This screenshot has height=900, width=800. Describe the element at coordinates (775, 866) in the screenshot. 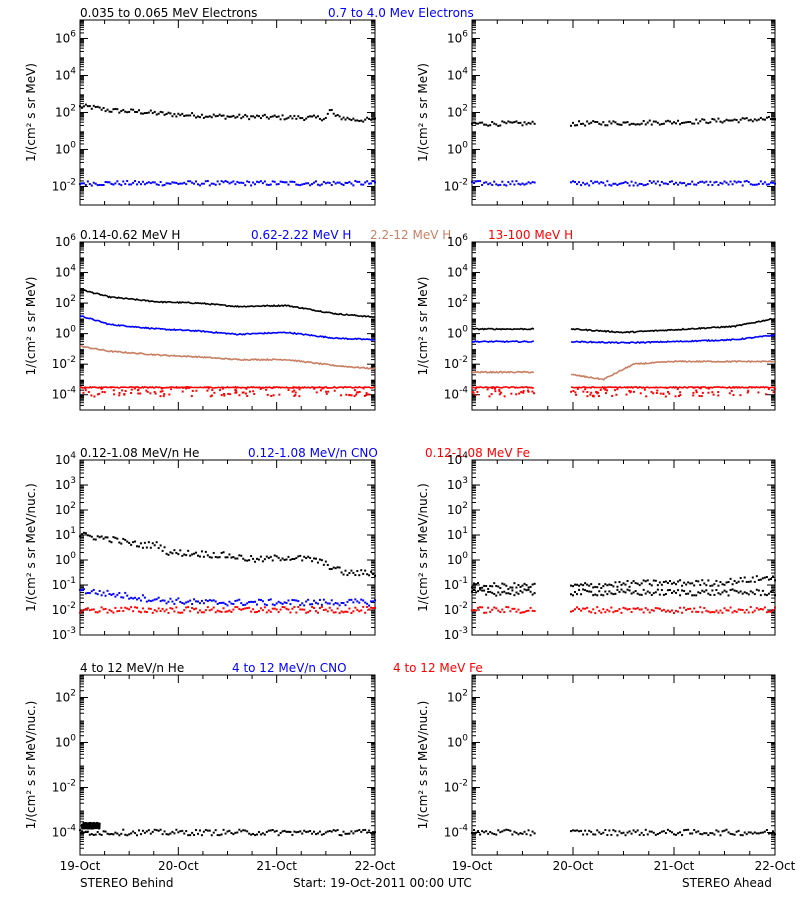

I see `x-tick-label: 22-Oct` at that location.